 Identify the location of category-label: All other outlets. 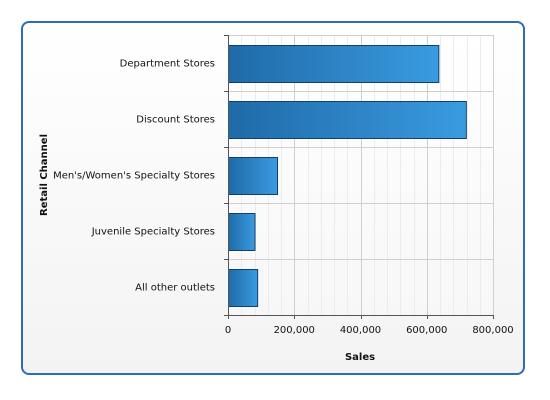
(175, 288).